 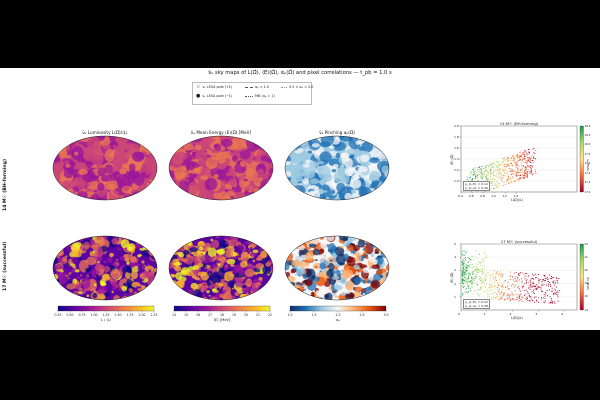 What do you see at coordinates (456, 126) in the screenshot?
I see `y-tick-label: 2.0` at bounding box center [456, 126].